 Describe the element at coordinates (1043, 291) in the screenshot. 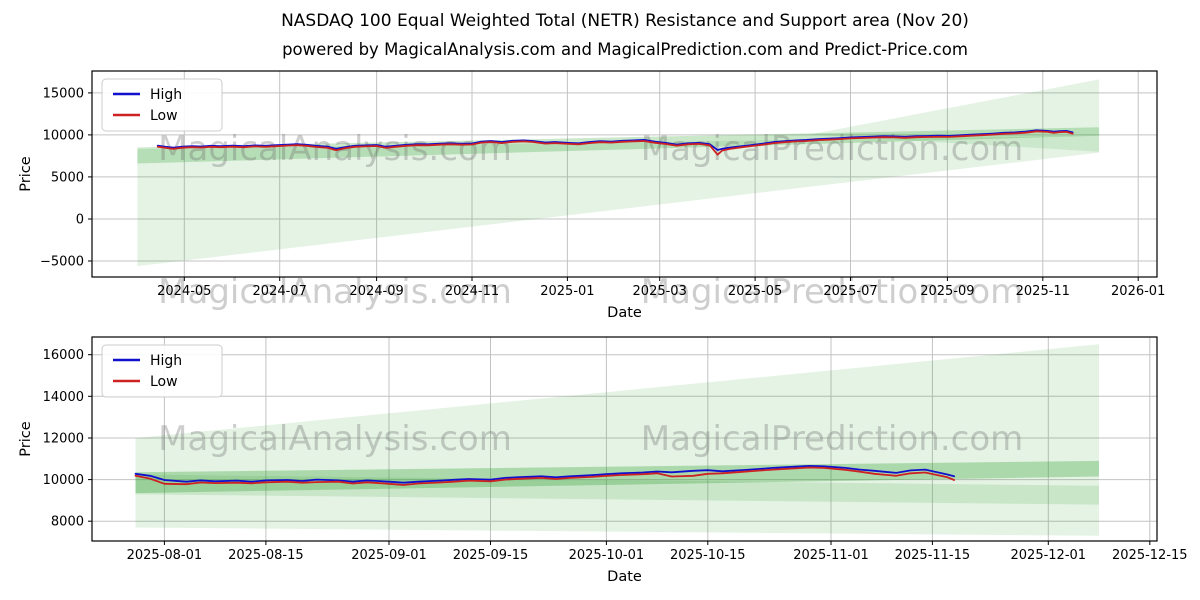

I see `x-tick-label: 2025-11` at that location.